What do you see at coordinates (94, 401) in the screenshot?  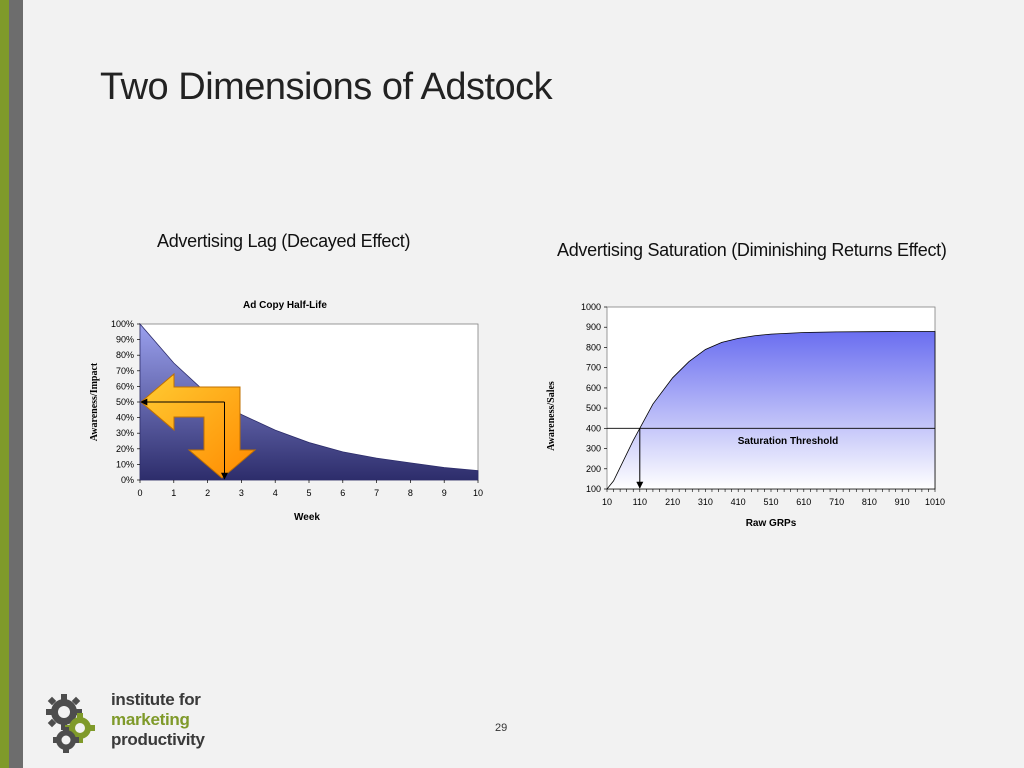 I see `y-axis-label: Awareness/Impact` at bounding box center [94, 401].